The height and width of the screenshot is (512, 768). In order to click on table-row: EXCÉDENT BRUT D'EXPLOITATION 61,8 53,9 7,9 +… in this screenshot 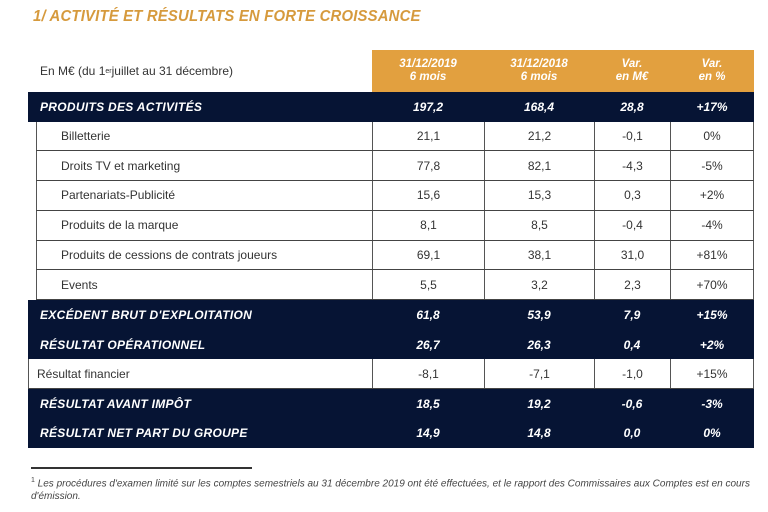, I will do `click(391, 315)`.